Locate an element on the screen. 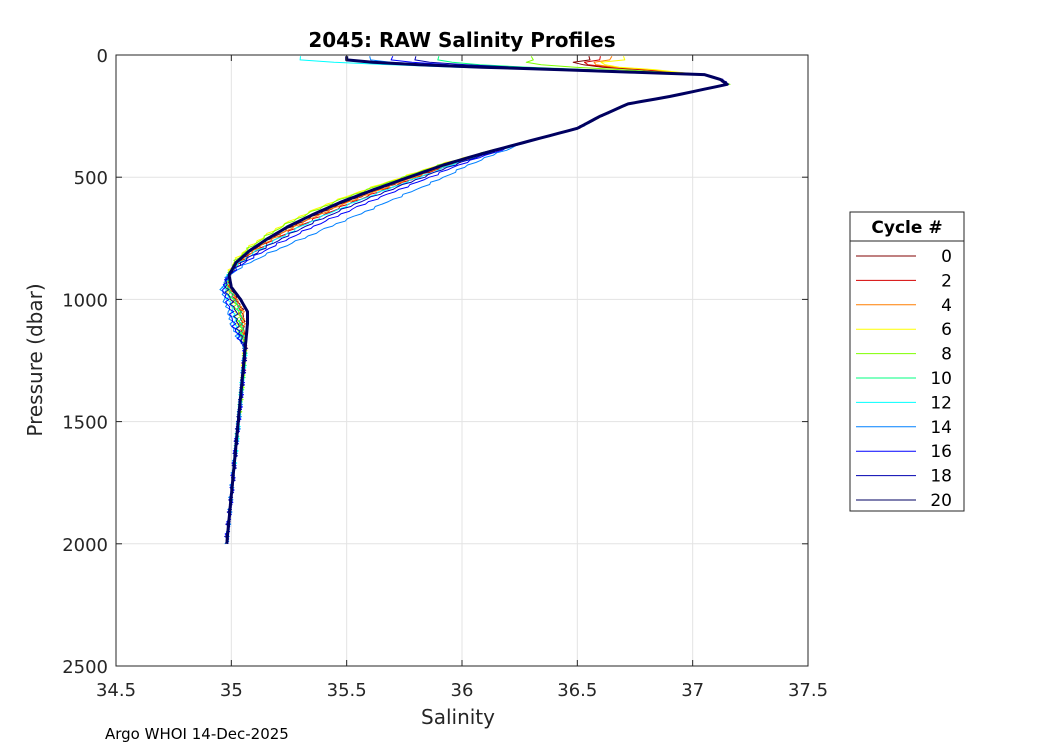 The width and height of the screenshot is (1050, 750). y-tick-label: 1000 is located at coordinates (85, 300).